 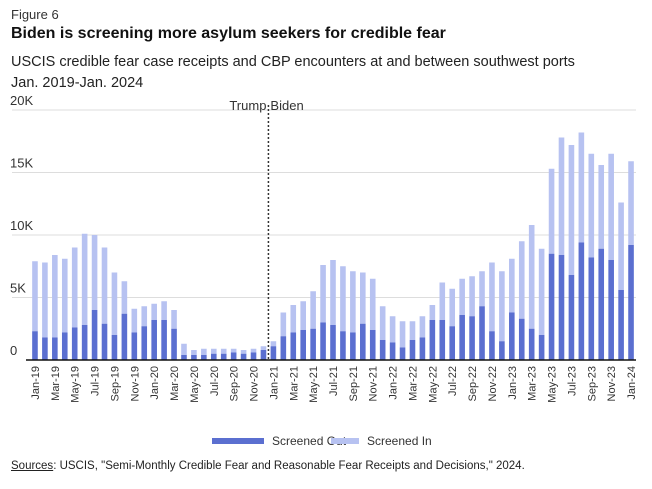 What do you see at coordinates (115, 383) in the screenshot?
I see `x-tick-label: Sep-19` at bounding box center [115, 383].